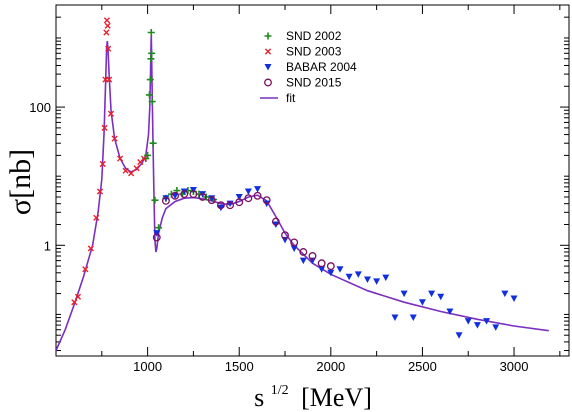 This screenshot has width=572, height=412. Describe the element at coordinates (20, 182) in the screenshot. I see `y-axis-label: σ[nb]` at that location.